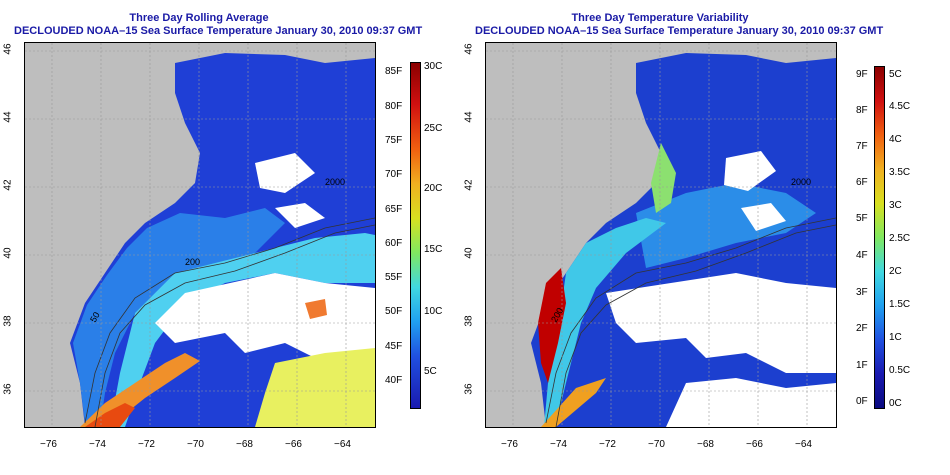 The width and height of the screenshot is (950, 475). Describe the element at coordinates (433, 311) in the screenshot. I see `cbar-c-label: 10C` at that location.